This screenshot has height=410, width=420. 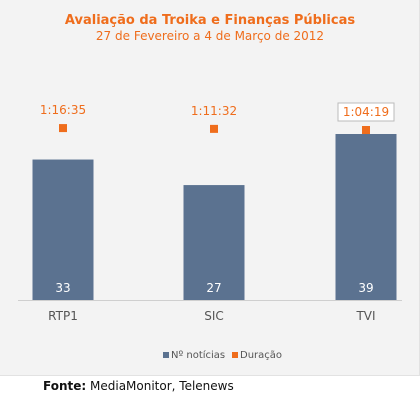 What do you see at coordinates (65, 386) in the screenshot?
I see `source-label: Fonte:` at bounding box center [65, 386].